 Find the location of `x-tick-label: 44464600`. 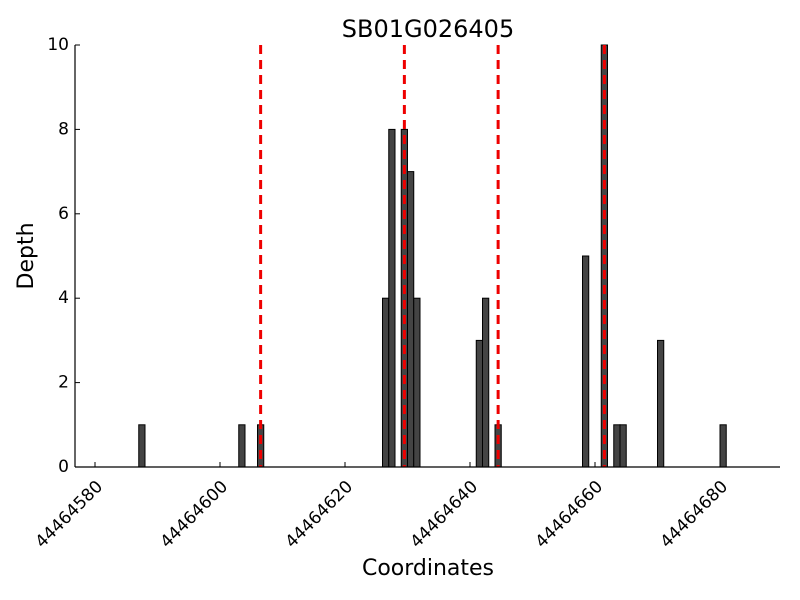

x-tick-label: 44464600 is located at coordinates (194, 514).